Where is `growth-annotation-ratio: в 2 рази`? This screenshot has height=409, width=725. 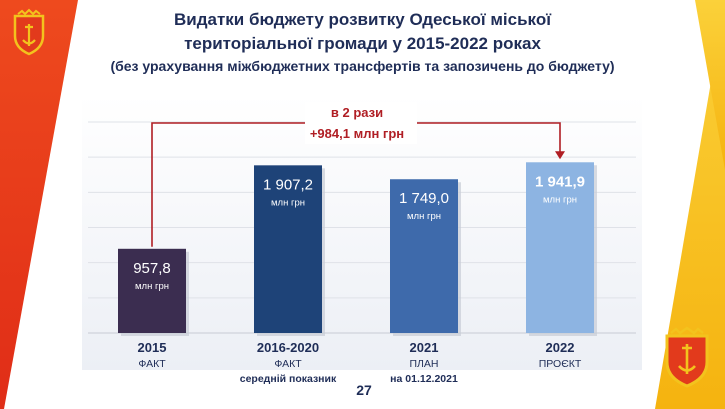 growth-annotation-ratio: в 2 рази is located at coordinates (357, 112).